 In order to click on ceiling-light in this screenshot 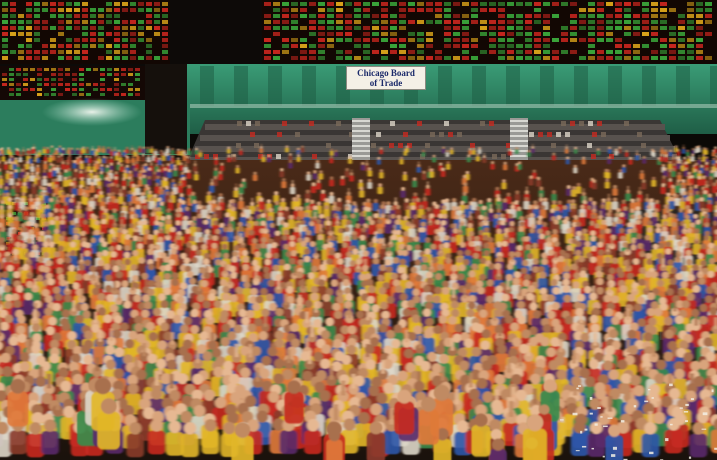, I will do `click(92, 112)`.